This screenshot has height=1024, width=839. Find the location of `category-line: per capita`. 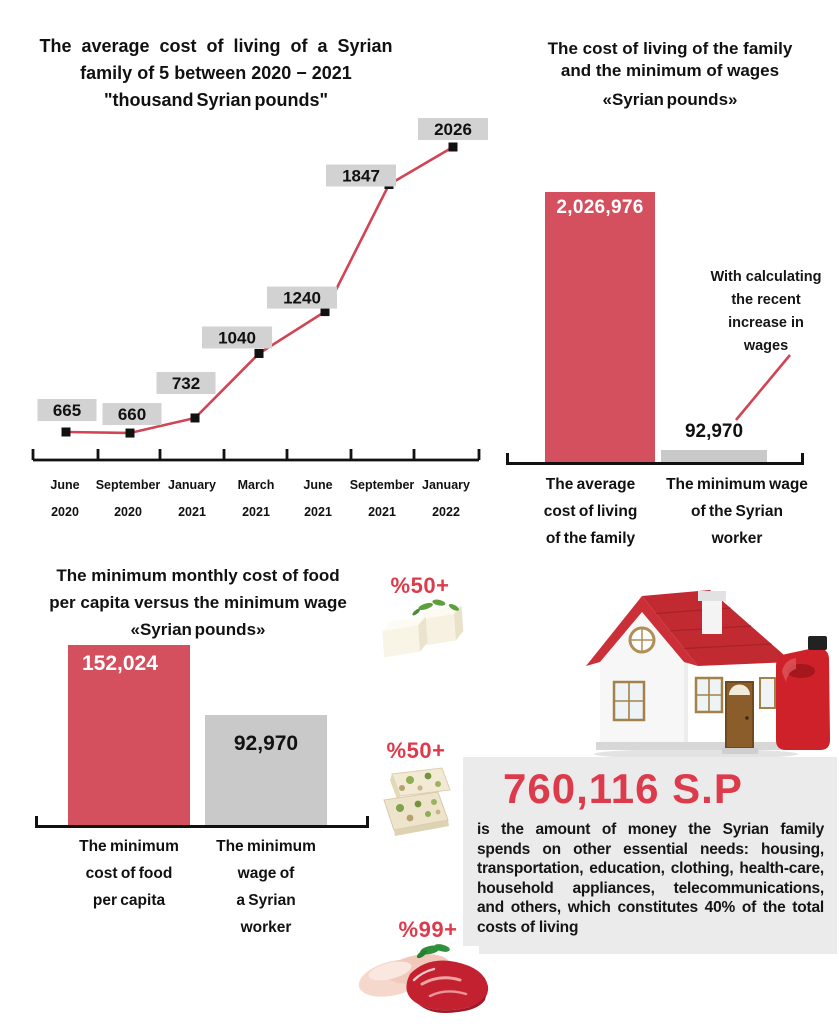

category-line: per capita is located at coordinates (129, 900).